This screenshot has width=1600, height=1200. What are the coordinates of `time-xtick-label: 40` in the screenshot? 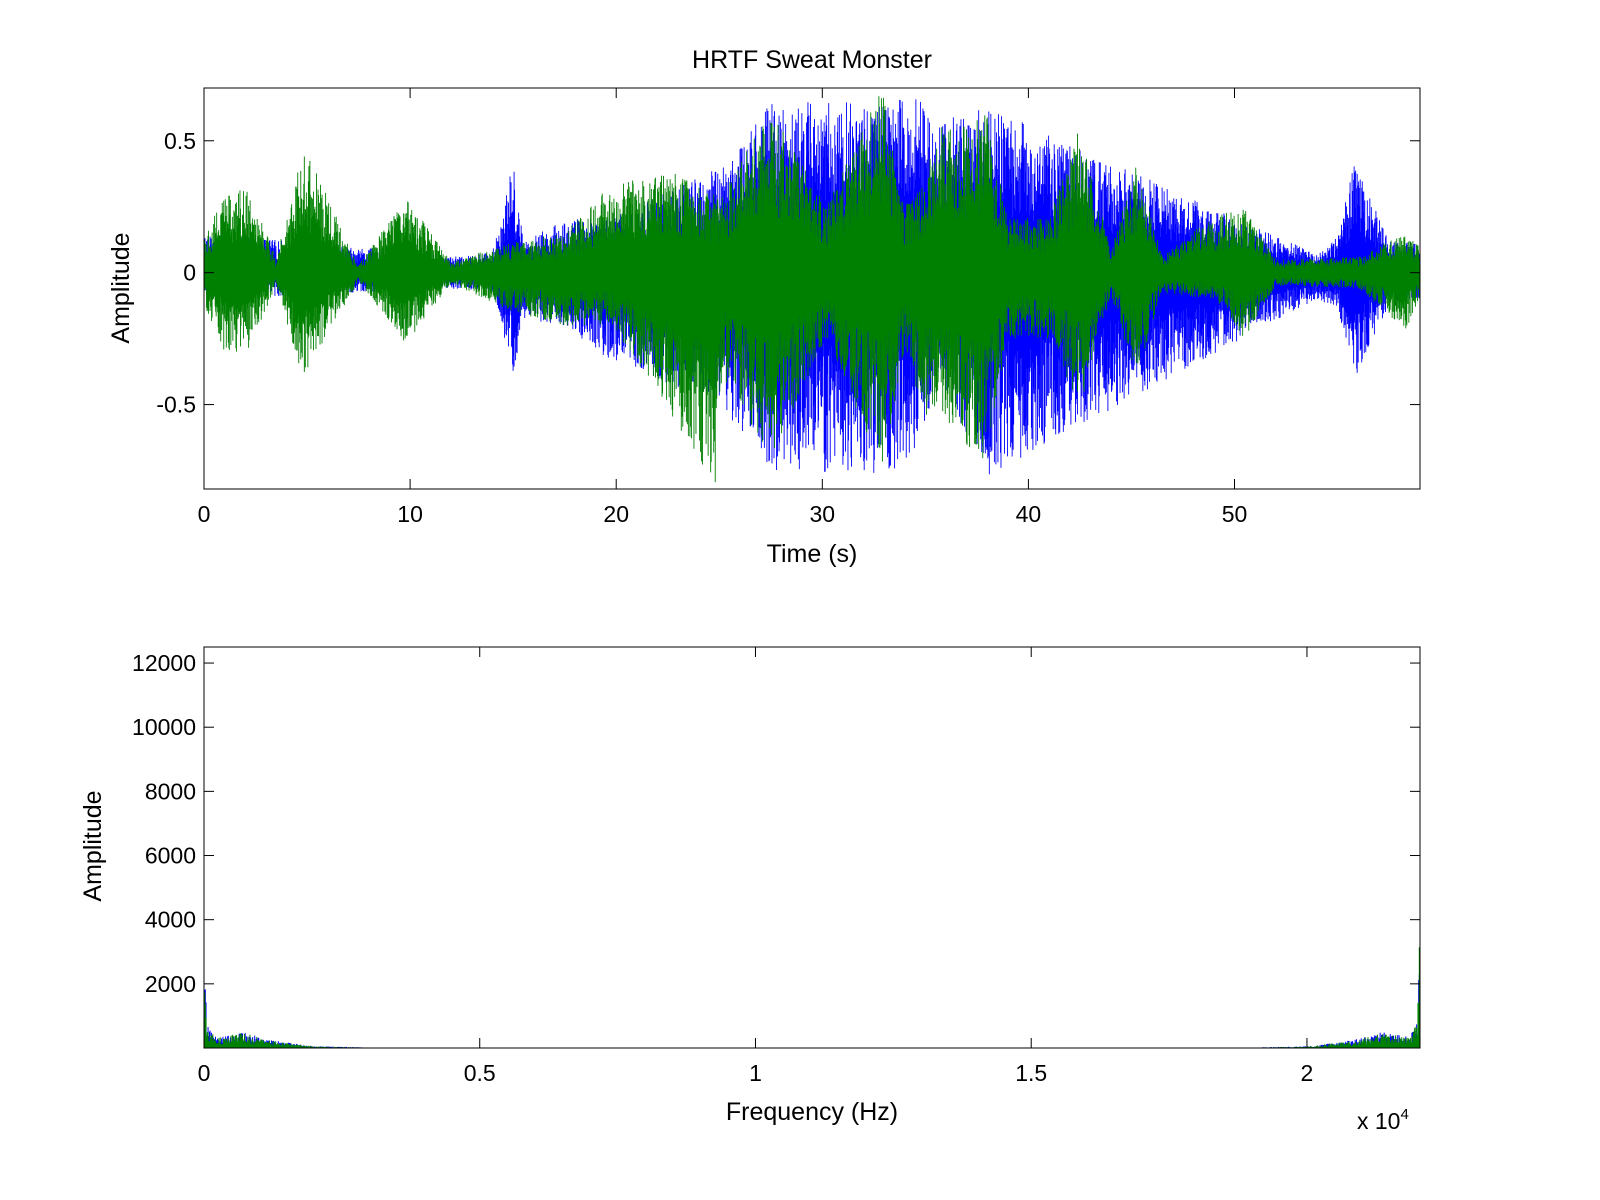 It's located at (1029, 514).